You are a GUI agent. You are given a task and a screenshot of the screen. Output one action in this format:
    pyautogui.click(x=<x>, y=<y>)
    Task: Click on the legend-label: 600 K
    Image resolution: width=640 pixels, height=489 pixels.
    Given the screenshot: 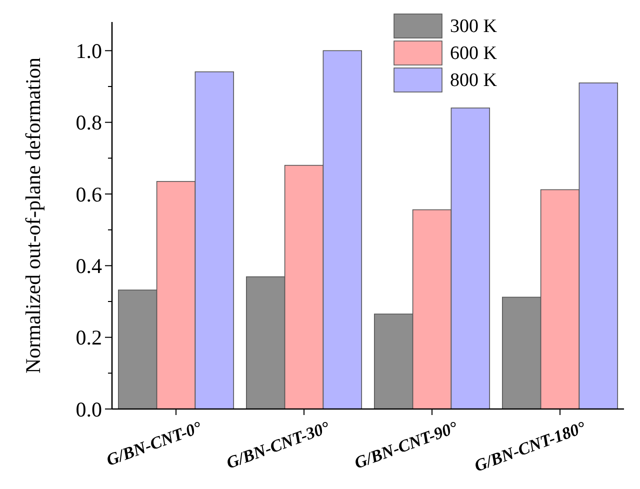 What is the action you would take?
    pyautogui.click(x=474, y=53)
    